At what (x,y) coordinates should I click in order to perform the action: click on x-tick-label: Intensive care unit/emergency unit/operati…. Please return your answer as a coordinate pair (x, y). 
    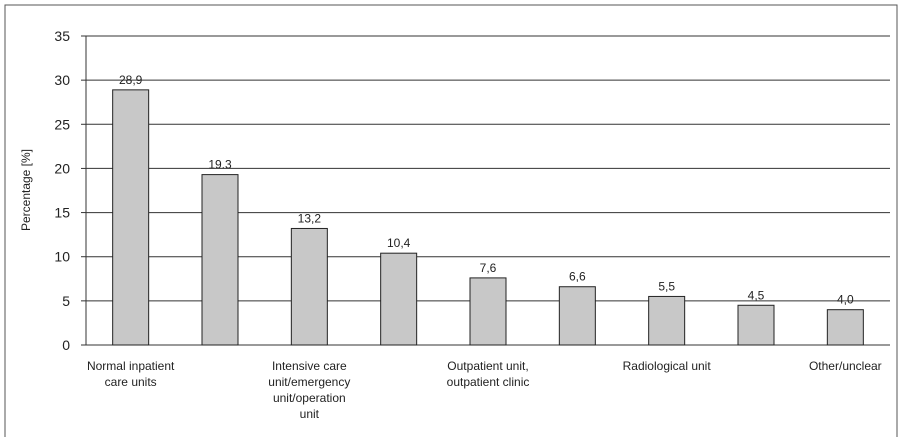
    Looking at the image, I should click on (309, 390).